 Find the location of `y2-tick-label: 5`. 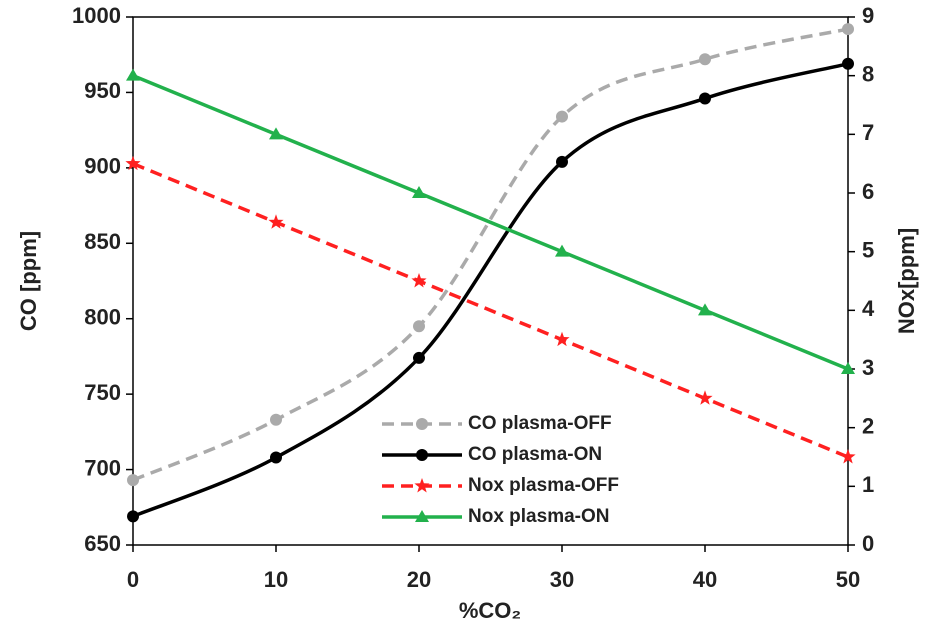

y2-tick-label: 5 is located at coordinates (868, 249).